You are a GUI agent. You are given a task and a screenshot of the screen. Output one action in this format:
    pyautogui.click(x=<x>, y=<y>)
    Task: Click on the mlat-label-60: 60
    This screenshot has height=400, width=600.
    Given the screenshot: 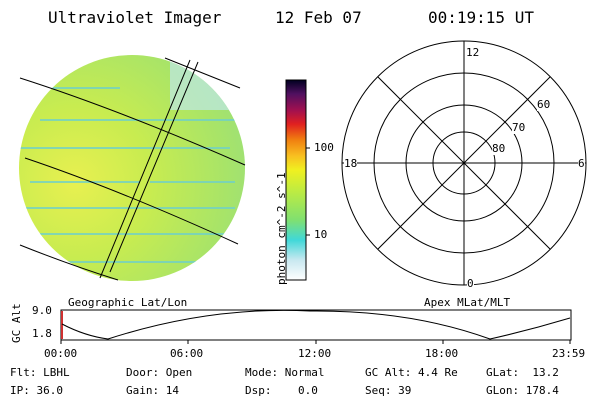 What is the action you would take?
    pyautogui.click(x=544, y=104)
    